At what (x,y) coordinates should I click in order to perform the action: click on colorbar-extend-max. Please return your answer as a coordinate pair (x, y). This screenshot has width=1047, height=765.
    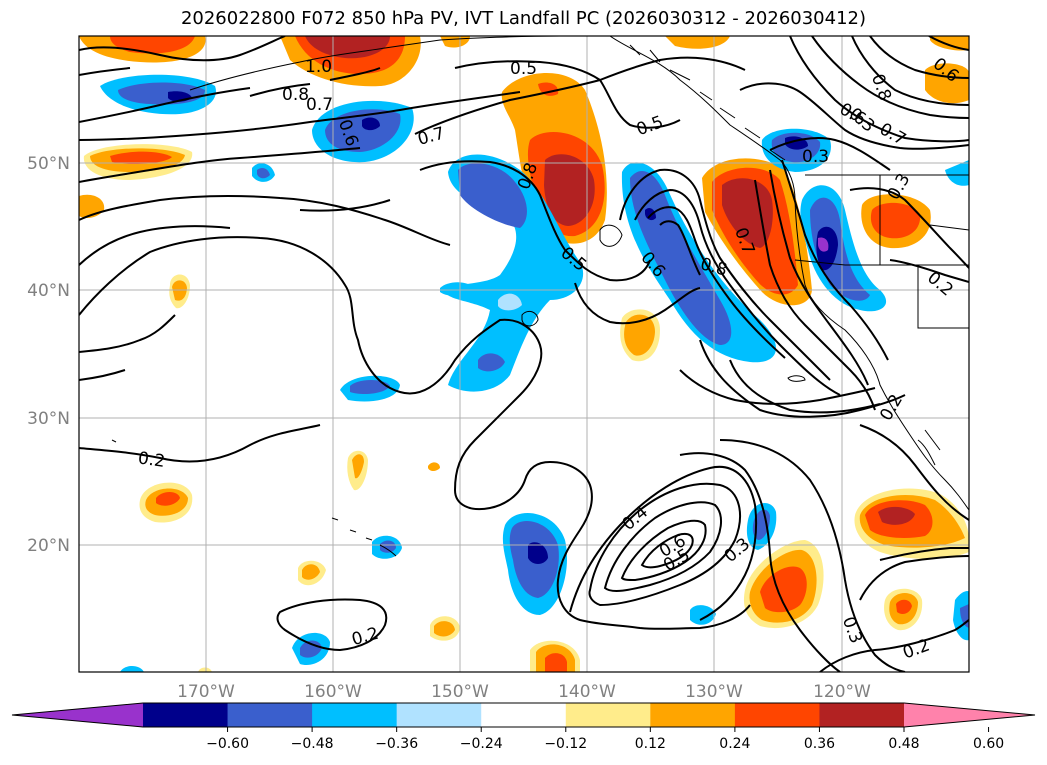
    Looking at the image, I should click on (969, 715).